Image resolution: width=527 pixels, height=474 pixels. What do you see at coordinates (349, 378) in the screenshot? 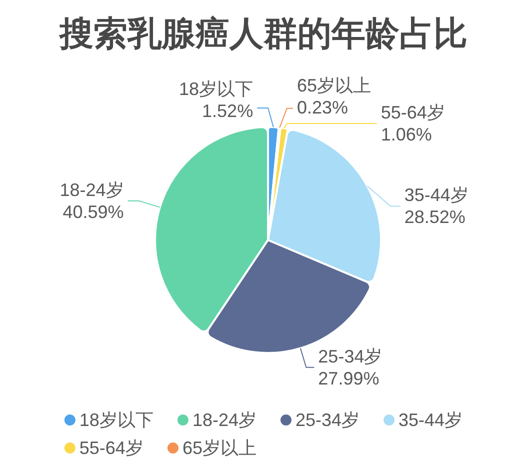
I see `data-label: 27.99%` at bounding box center [349, 378].